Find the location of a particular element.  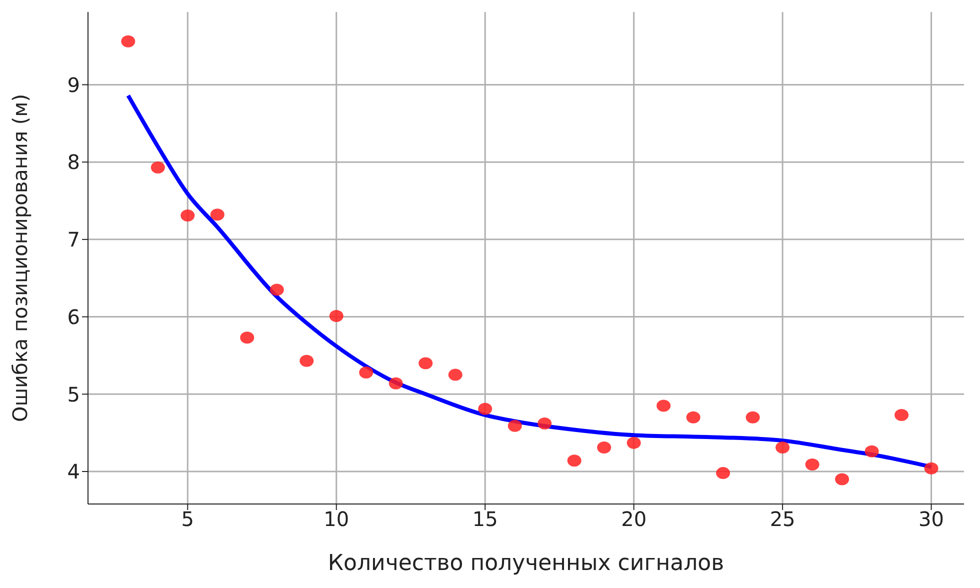

y-tick-label: 5 is located at coordinates (73, 394).